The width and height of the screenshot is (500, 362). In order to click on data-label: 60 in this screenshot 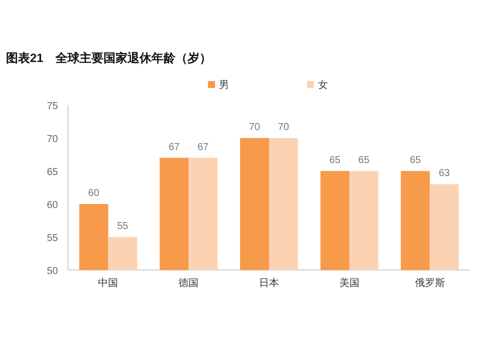, I will do `click(94, 193)`.